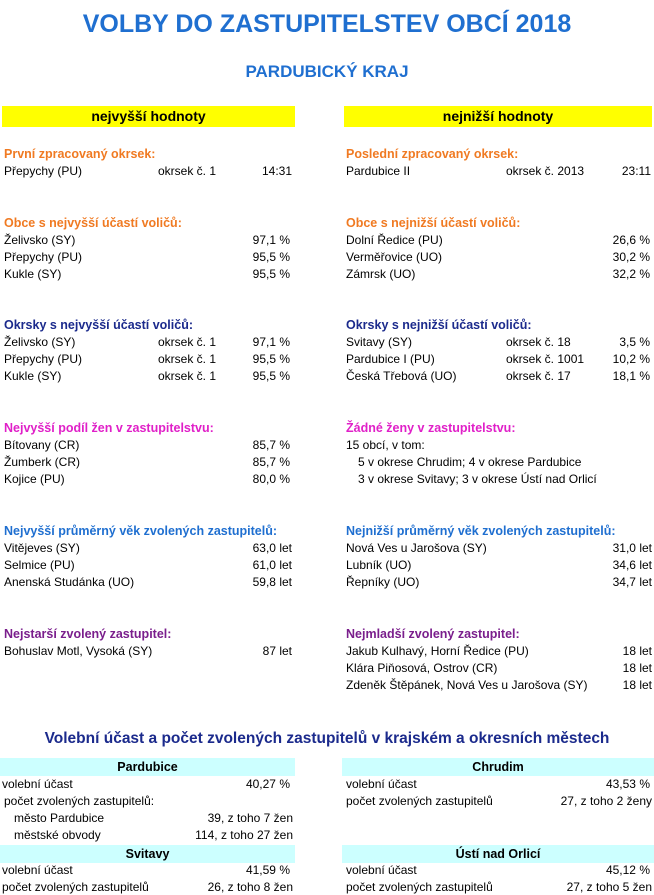 The height and width of the screenshot is (895, 654). Describe the element at coordinates (187, 171) in the screenshot. I see `first-district-number: okrsek č. 1` at that location.